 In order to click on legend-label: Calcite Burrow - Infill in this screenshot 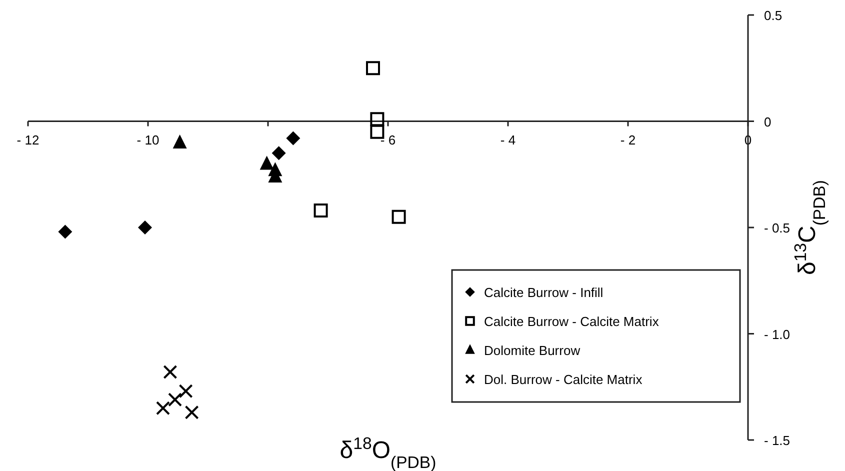, I will do `click(544, 292)`.